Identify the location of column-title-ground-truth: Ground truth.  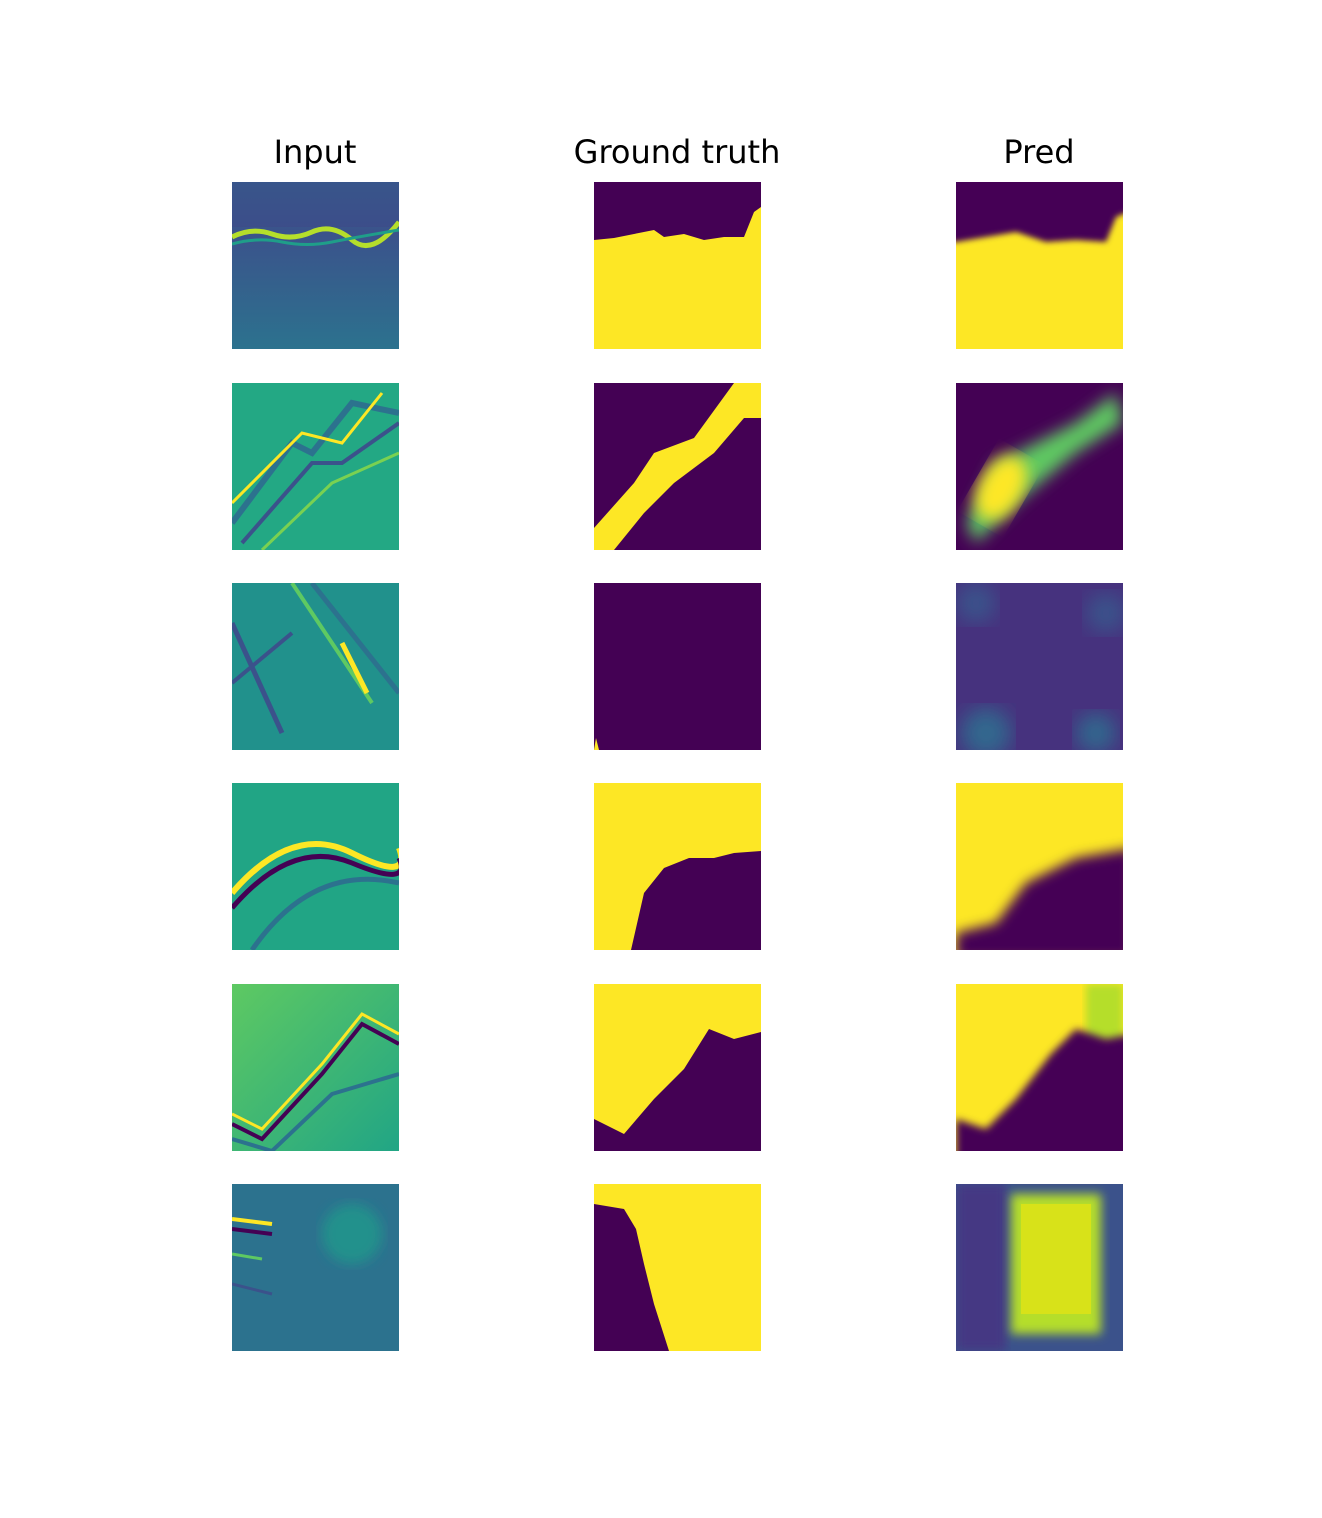
(677, 152).